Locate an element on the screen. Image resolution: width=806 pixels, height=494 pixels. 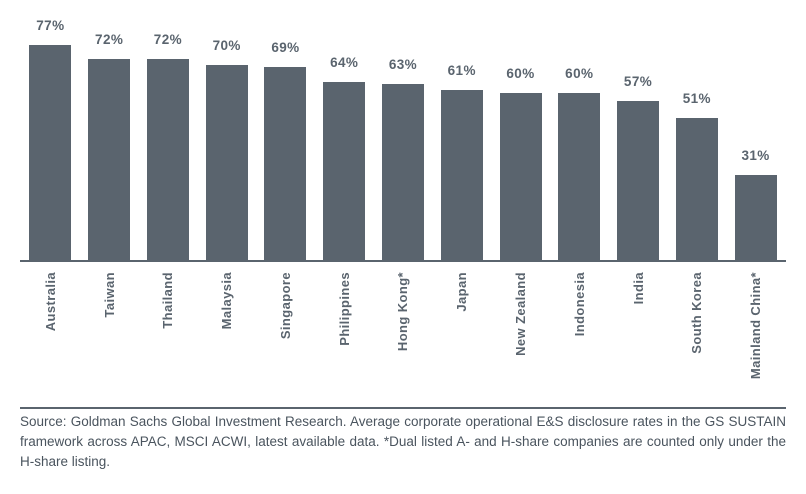
bar-column: 63% is located at coordinates (403, 159).